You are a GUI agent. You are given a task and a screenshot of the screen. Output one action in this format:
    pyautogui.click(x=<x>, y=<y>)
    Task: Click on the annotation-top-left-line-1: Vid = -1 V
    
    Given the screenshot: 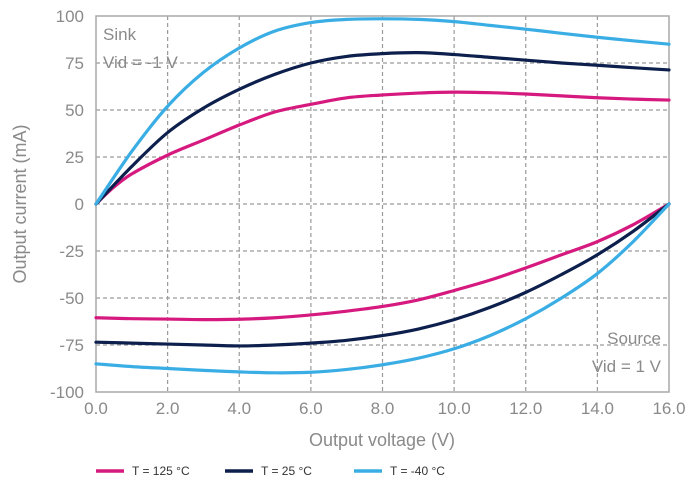 What is the action you would take?
    pyautogui.click(x=140, y=62)
    